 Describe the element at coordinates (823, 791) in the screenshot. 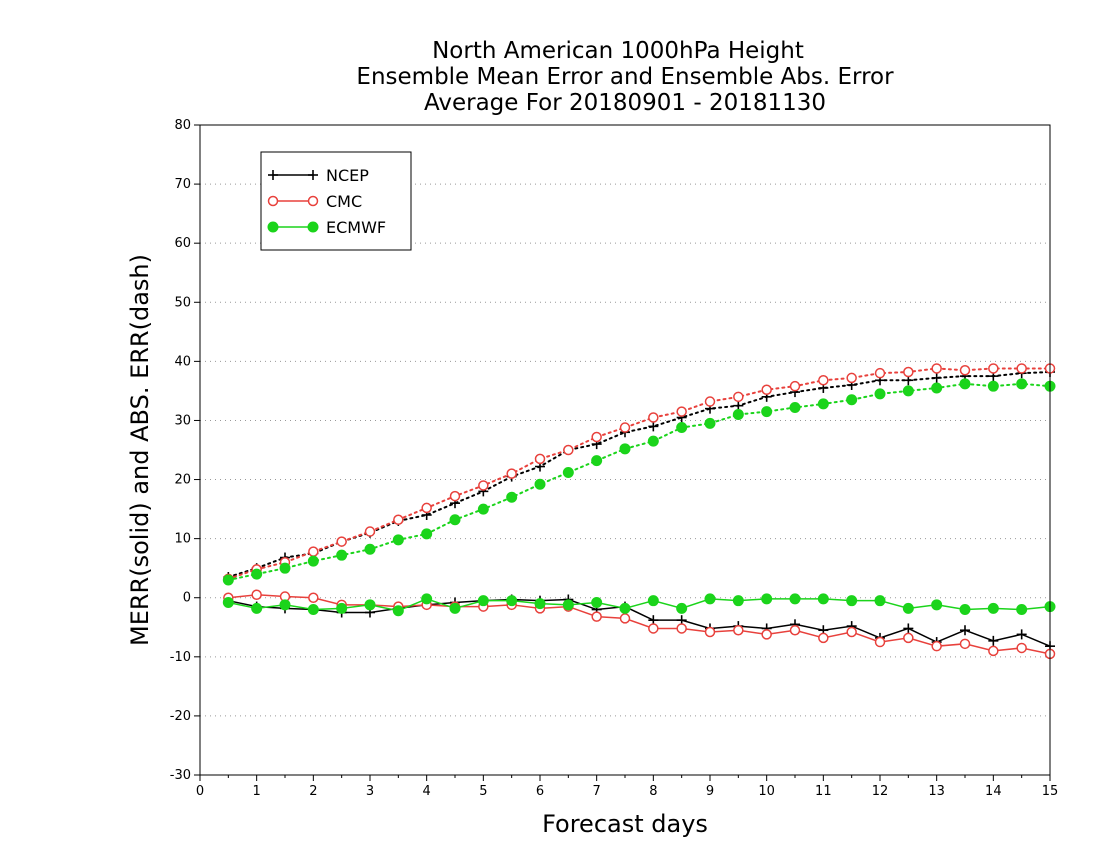

I see `x-tick-label: 11` at that location.